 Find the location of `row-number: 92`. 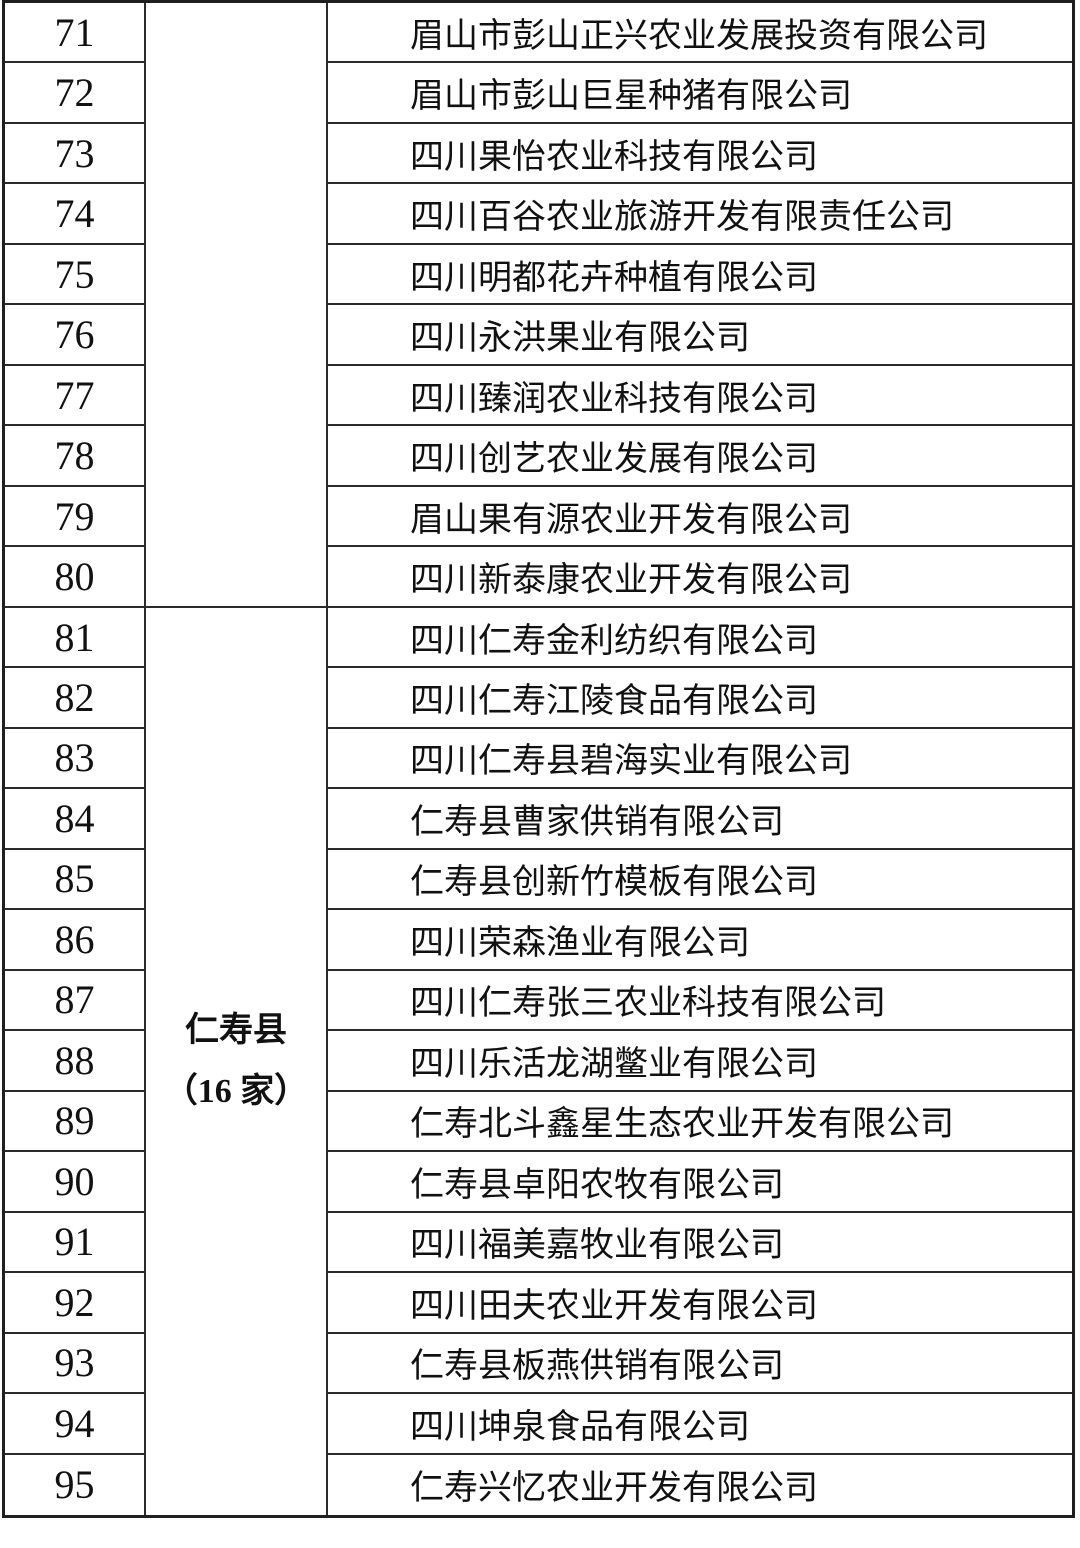

row-number: 92 is located at coordinates (75, 1303).